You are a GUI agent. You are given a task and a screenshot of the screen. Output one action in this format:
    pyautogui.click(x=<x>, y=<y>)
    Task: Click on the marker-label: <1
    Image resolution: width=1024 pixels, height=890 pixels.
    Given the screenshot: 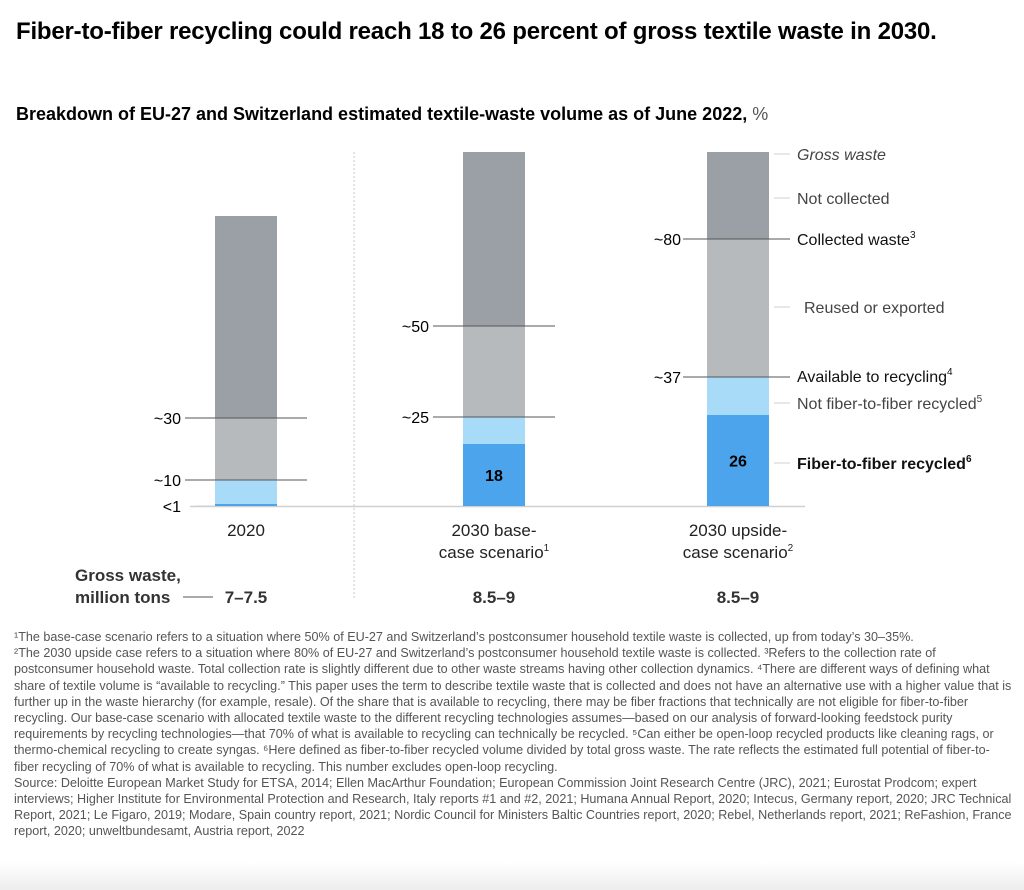 What is the action you would take?
    pyautogui.click(x=172, y=507)
    